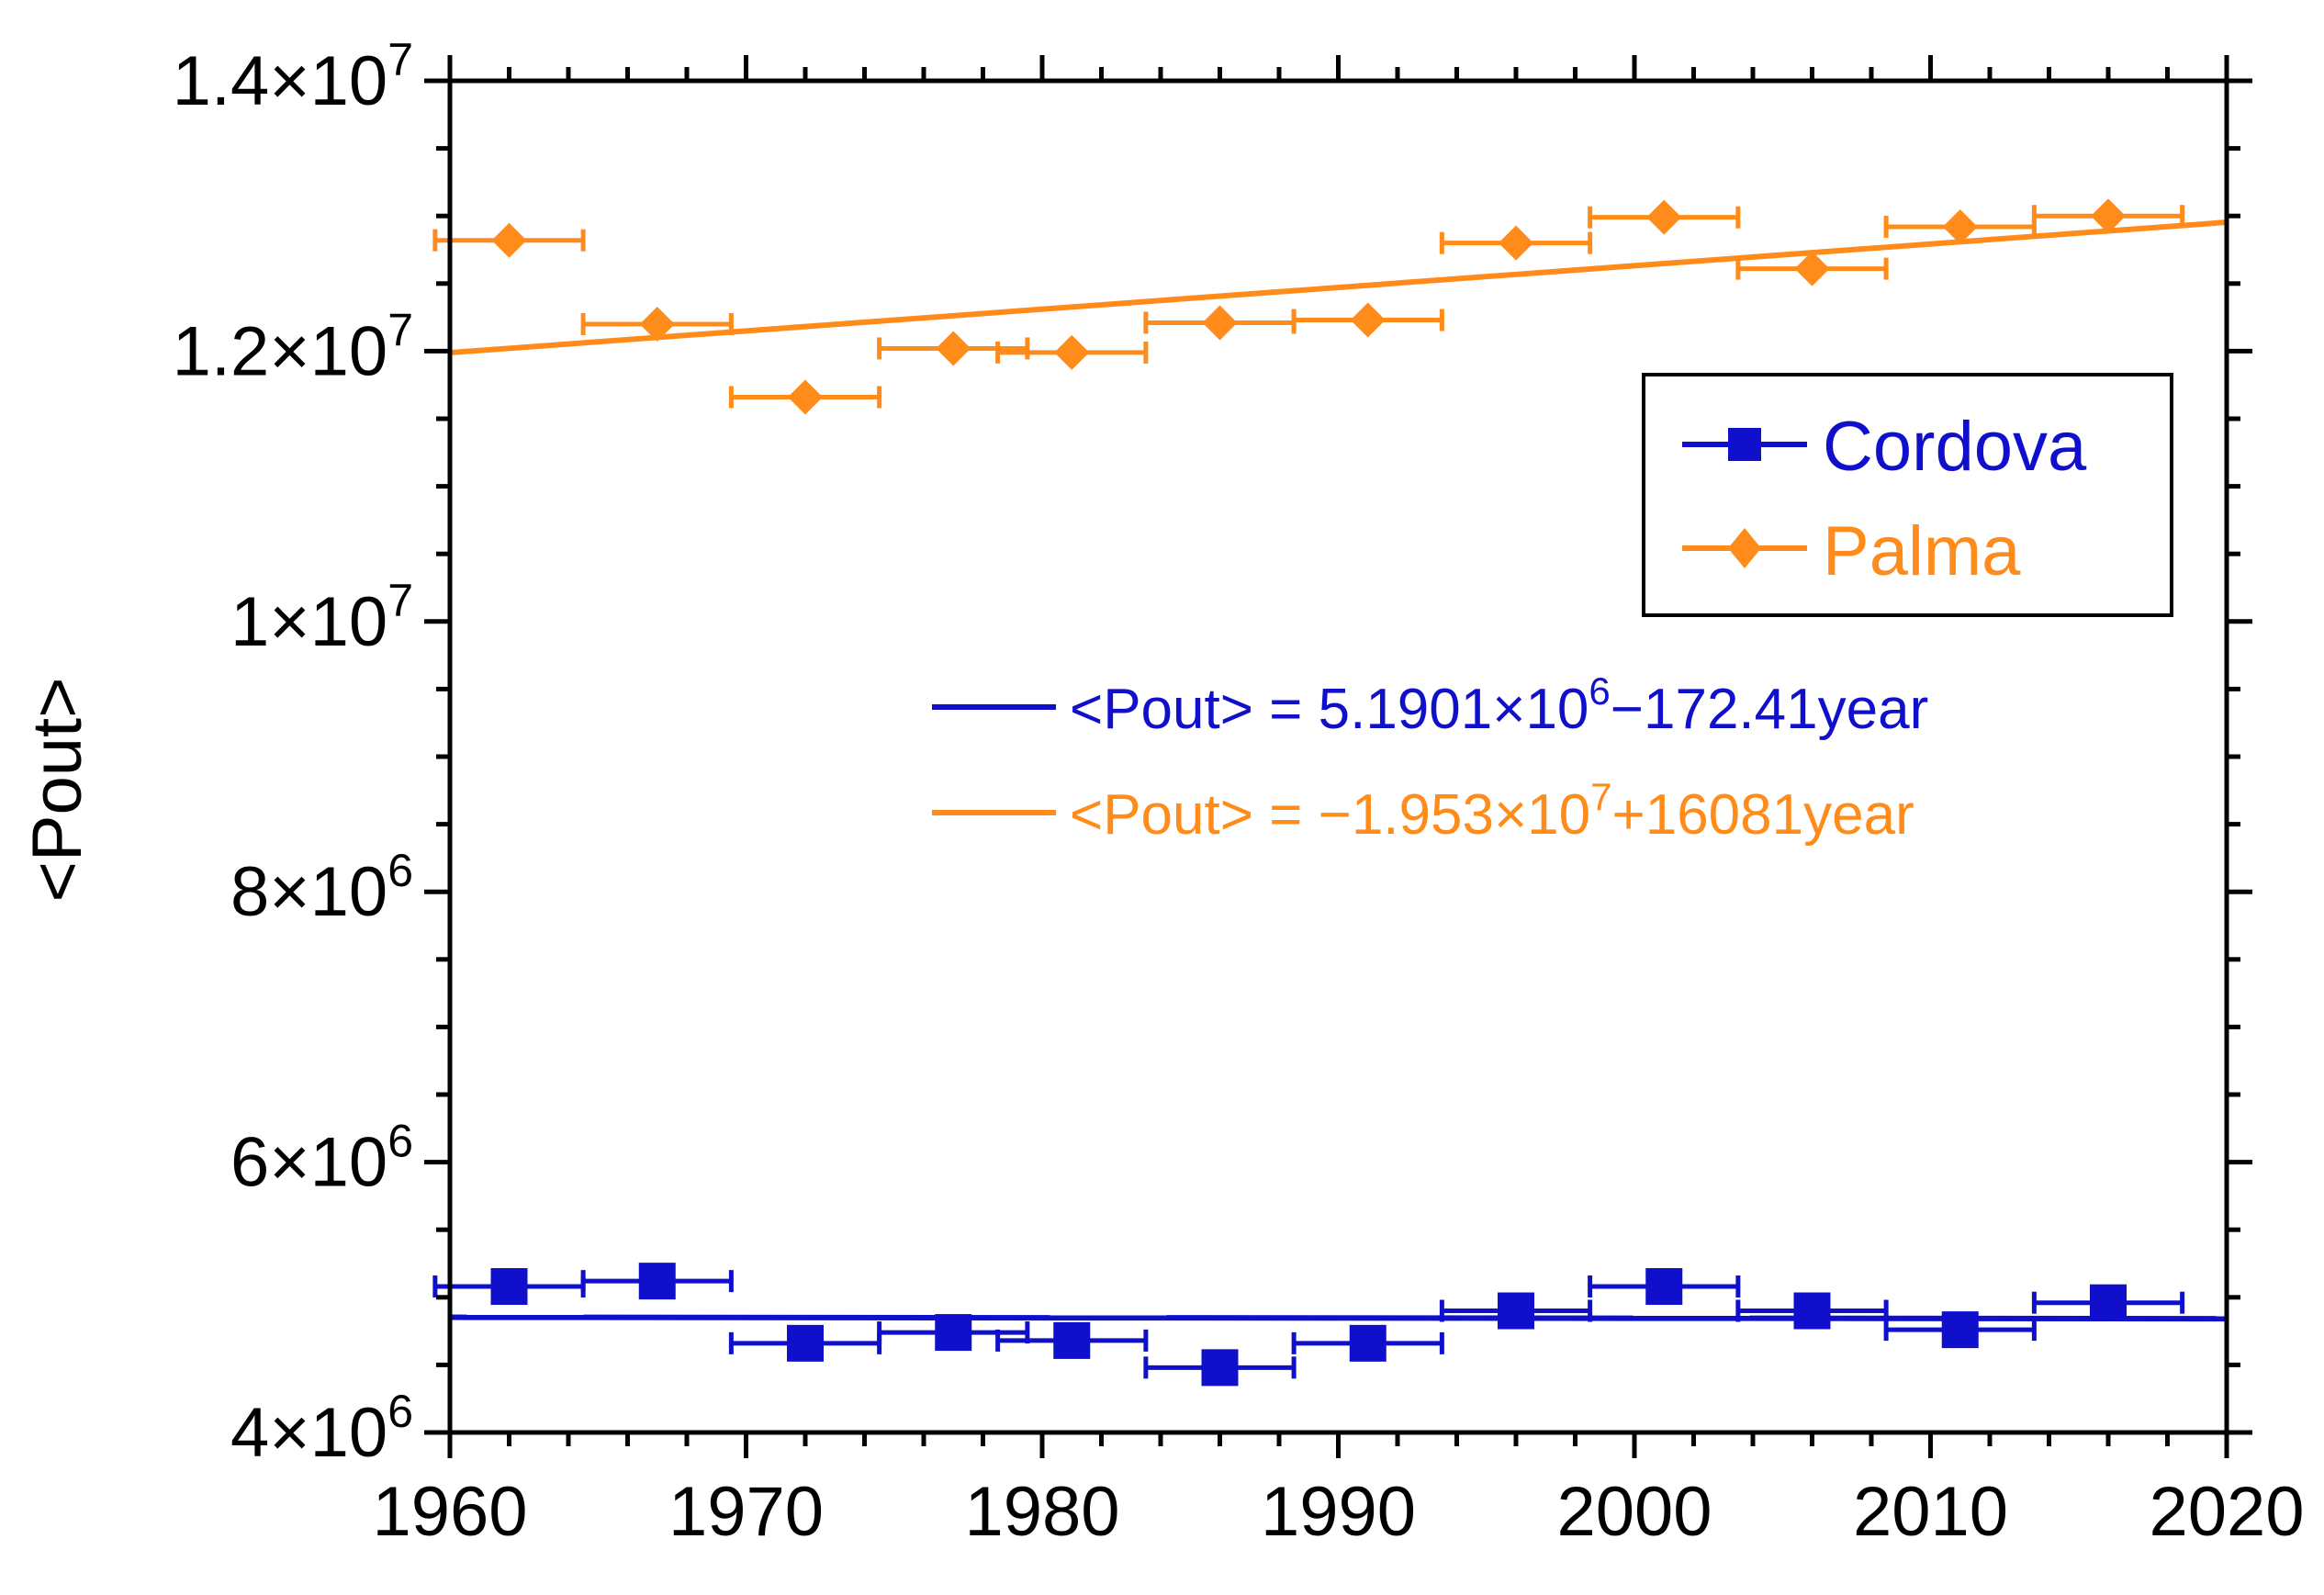 The width and height of the screenshot is (2324, 1595). I want to click on fit-equation-cordova-rest: −172.41year, so click(1770, 709).